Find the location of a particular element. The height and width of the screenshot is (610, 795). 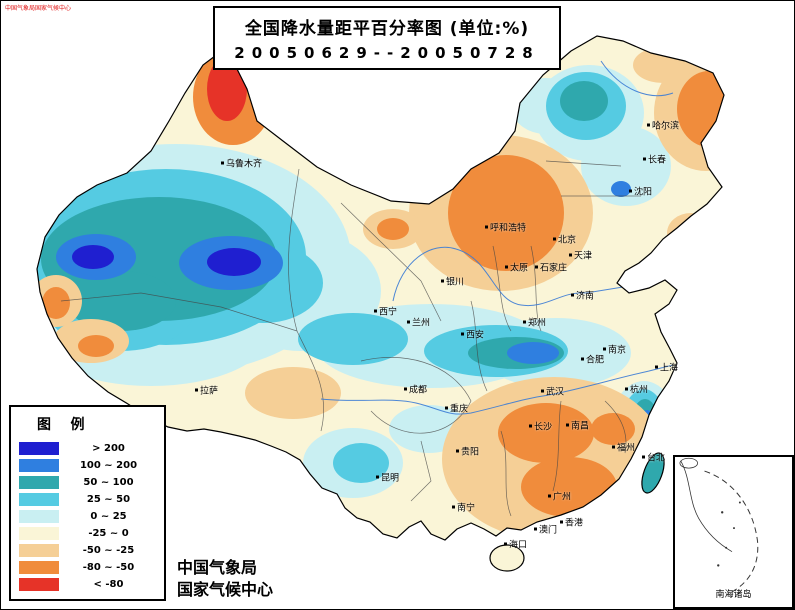

legend-label: -80 ~ -50 is located at coordinates (108, 567).